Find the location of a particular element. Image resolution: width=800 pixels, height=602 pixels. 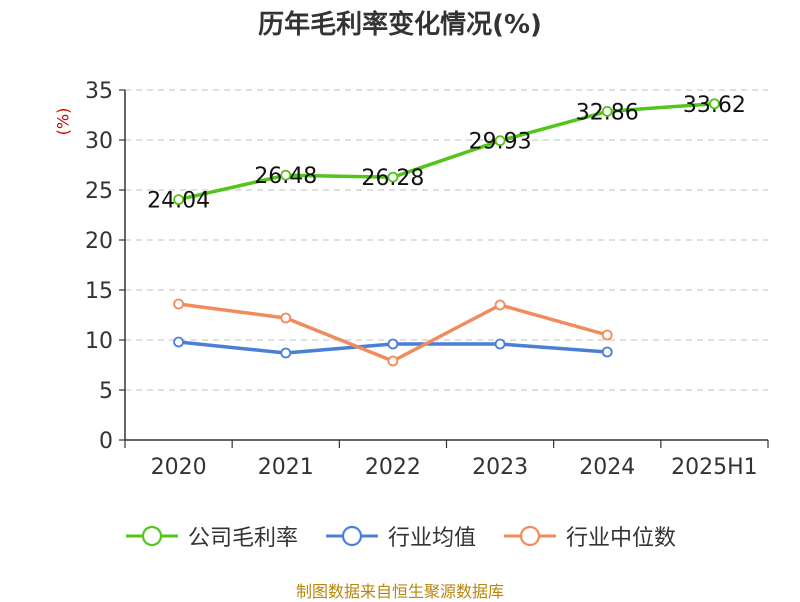

y-tick-label: 25 is located at coordinates (99, 191).